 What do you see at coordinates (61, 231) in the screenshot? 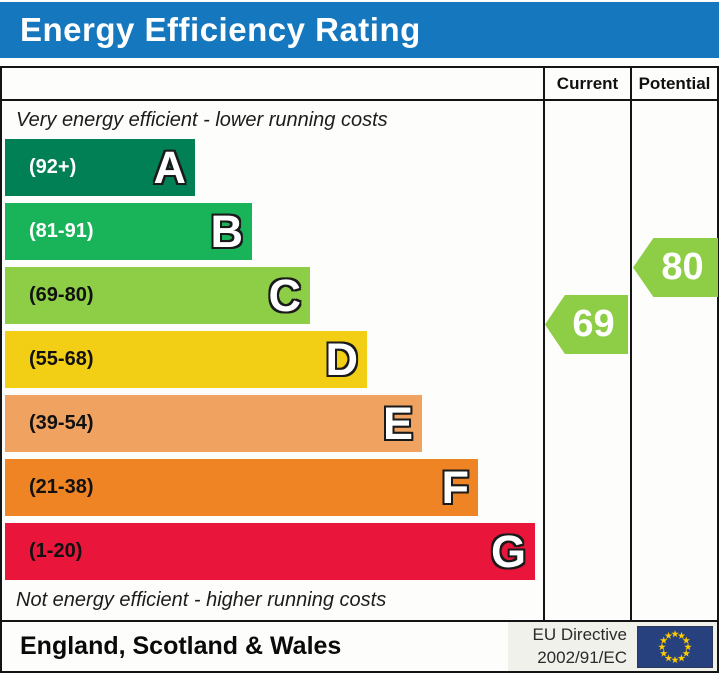
I see `band-range-label: (81-91)` at bounding box center [61, 231].